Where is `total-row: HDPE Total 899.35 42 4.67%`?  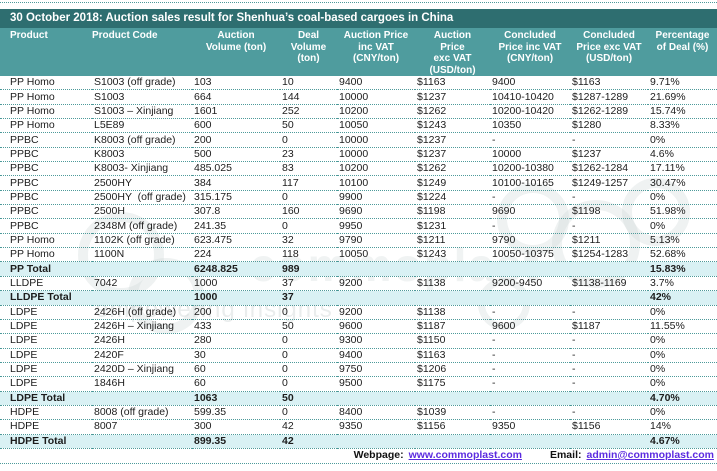 total-row: HDPE Total 899.35 42 4.67% is located at coordinates (358, 441).